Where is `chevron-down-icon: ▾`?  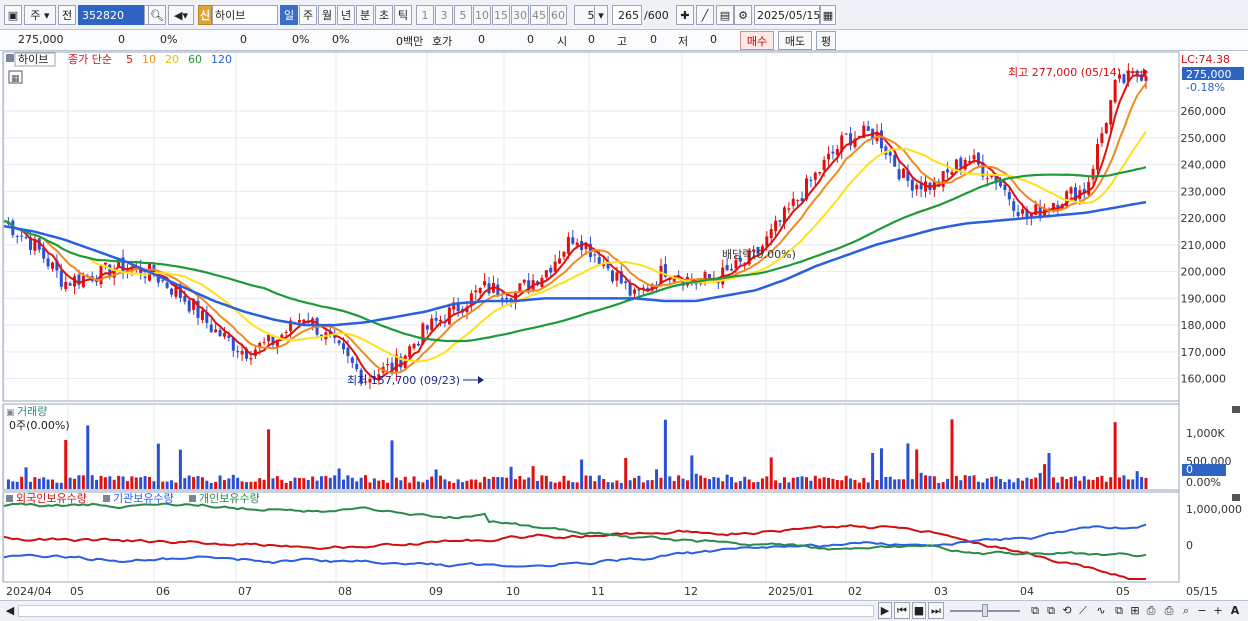 chevron-down-icon: ▾ is located at coordinates (601, 15).